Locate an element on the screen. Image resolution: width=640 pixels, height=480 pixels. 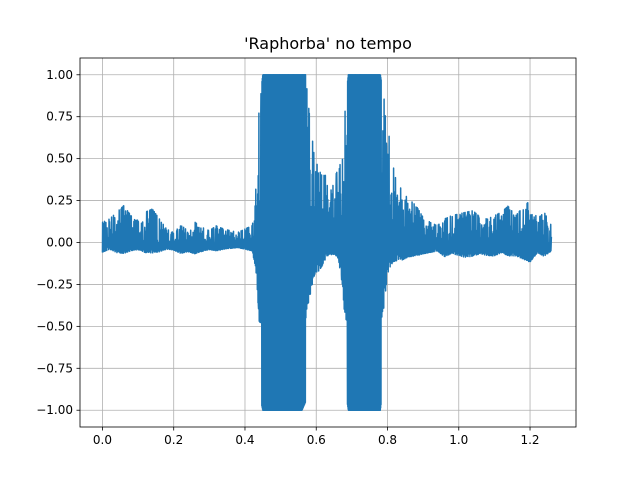
chart-title: 'Raphorba' no tempo is located at coordinates (328, 43).